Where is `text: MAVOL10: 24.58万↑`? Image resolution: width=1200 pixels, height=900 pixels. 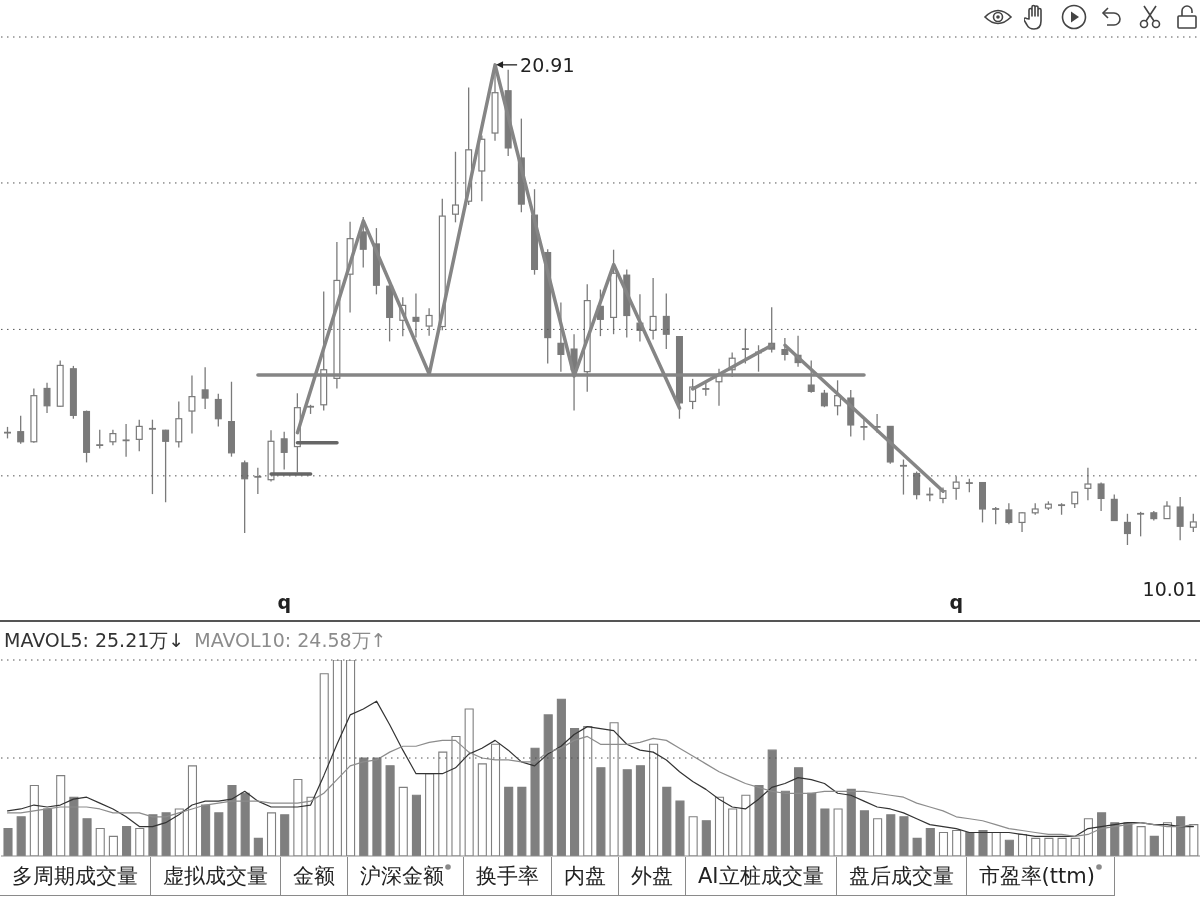
text: MAVOL10: 24.58万↑ is located at coordinates (290, 640).